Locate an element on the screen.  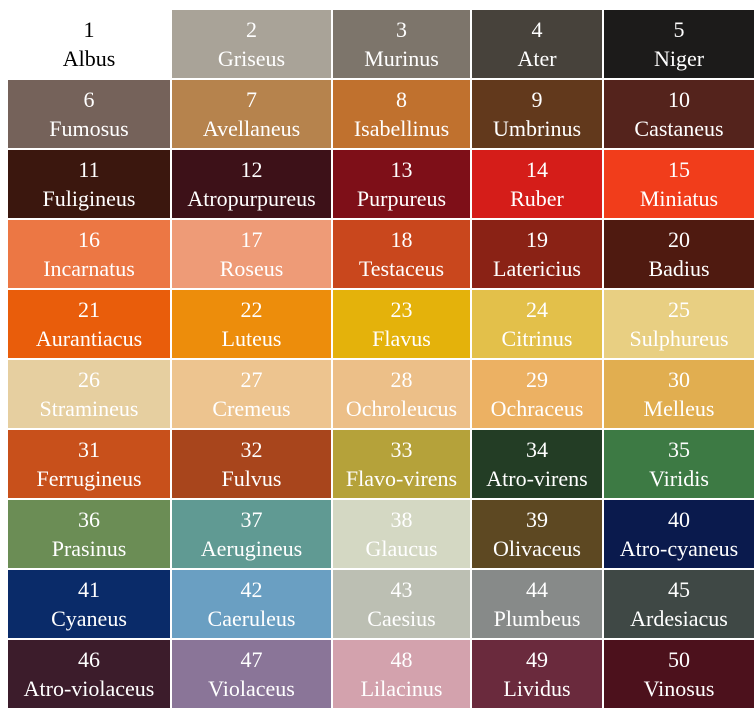
swatch-number: 12 is located at coordinates (251, 169).